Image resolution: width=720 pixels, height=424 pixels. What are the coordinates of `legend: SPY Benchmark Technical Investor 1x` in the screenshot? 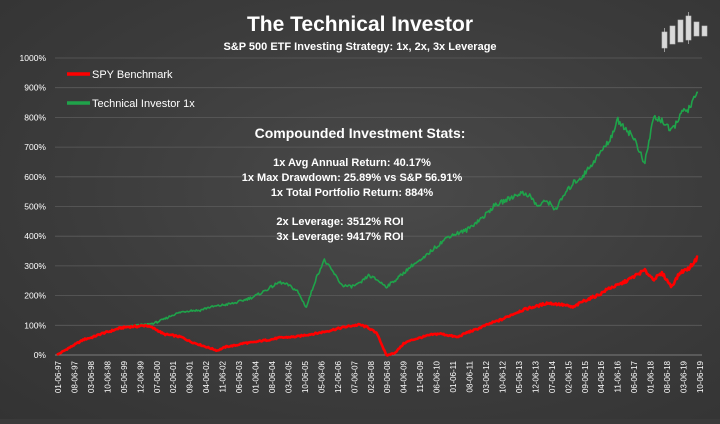 It's located at (131, 89).